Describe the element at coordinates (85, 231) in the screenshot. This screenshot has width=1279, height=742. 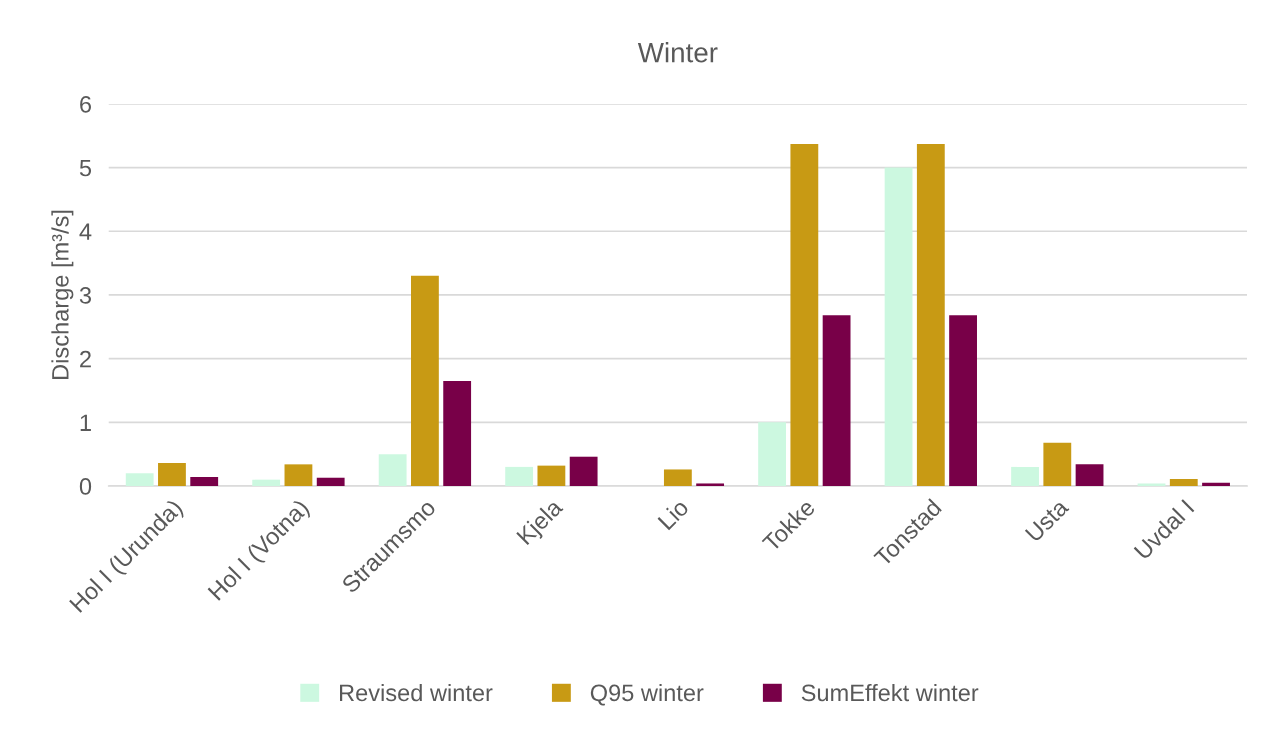
I see `y-tick-label: 4` at that location.